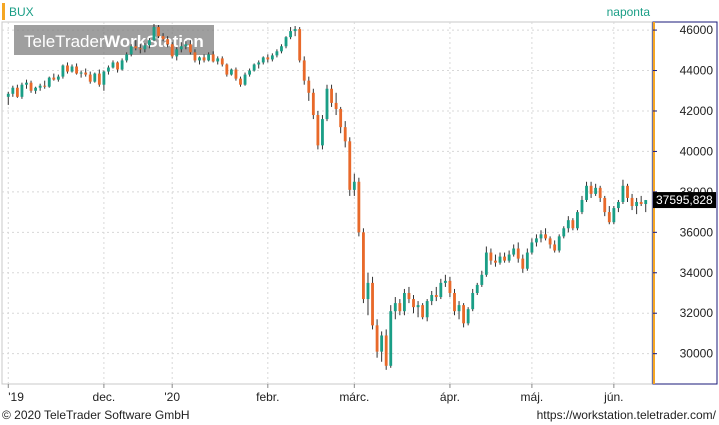 This screenshot has width=719, height=425. I want to click on x-tick-label: dec., so click(104, 397).